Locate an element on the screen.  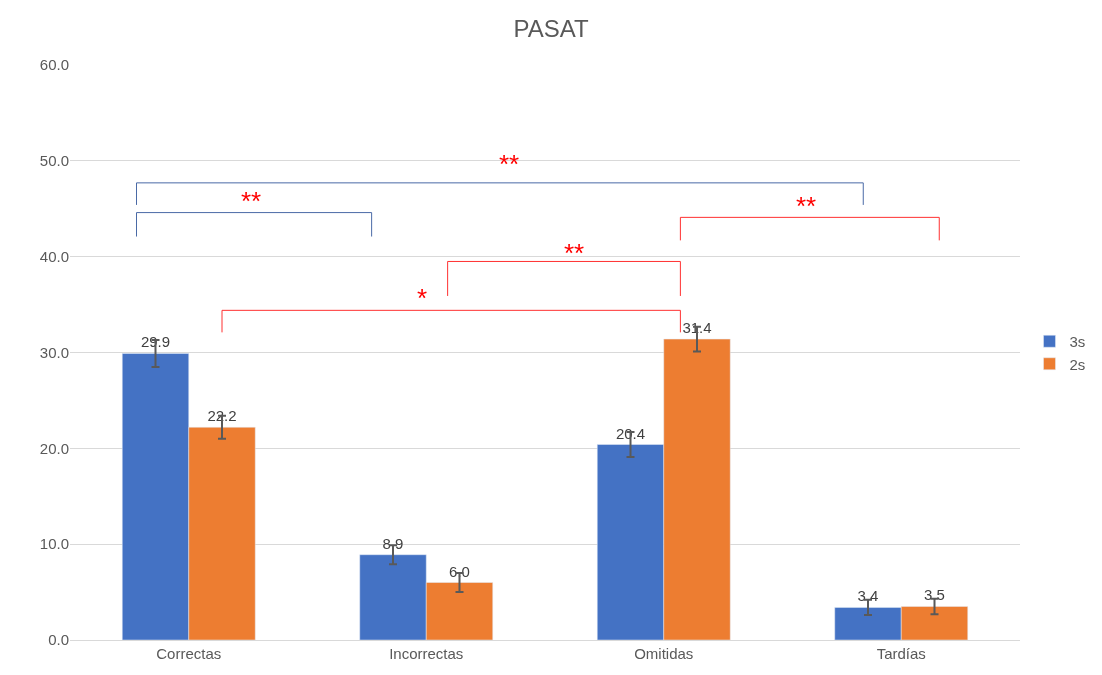
y-tick-label: 40.0 is located at coordinates (54, 256).